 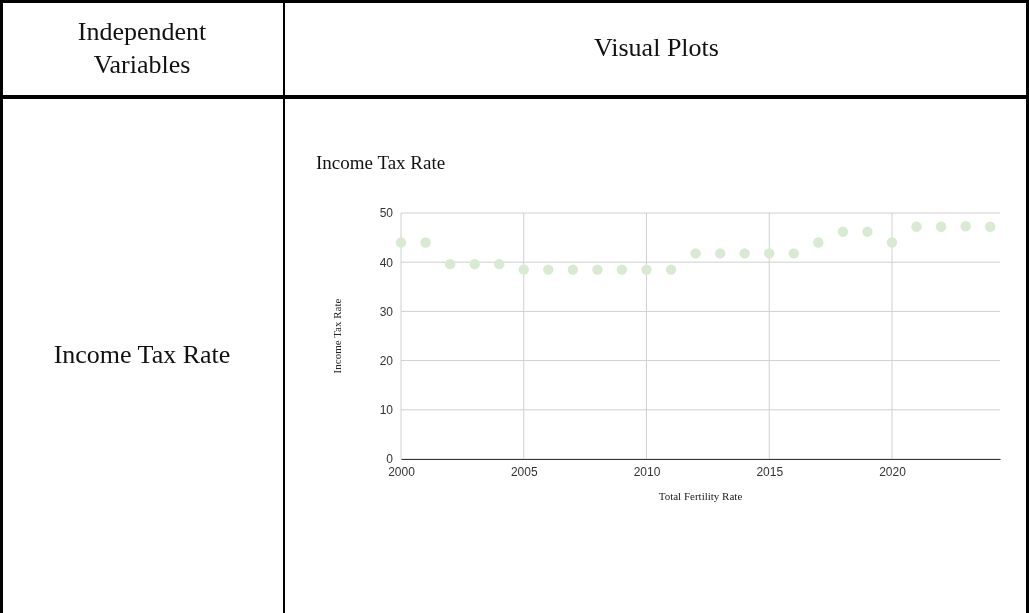 I want to click on y-axis-title: Income Tax Rate, so click(x=337, y=336).